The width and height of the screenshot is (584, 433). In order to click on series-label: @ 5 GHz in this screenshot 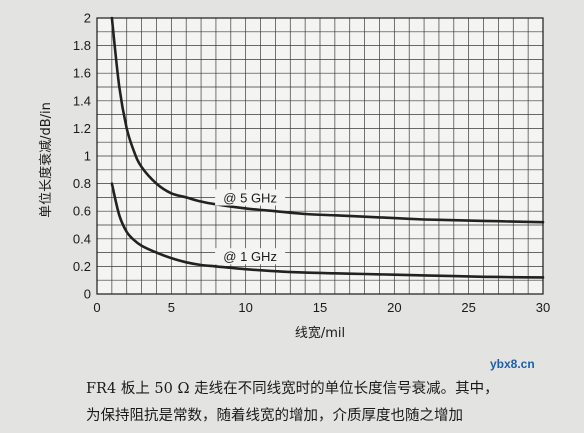, I will do `click(250, 198)`.